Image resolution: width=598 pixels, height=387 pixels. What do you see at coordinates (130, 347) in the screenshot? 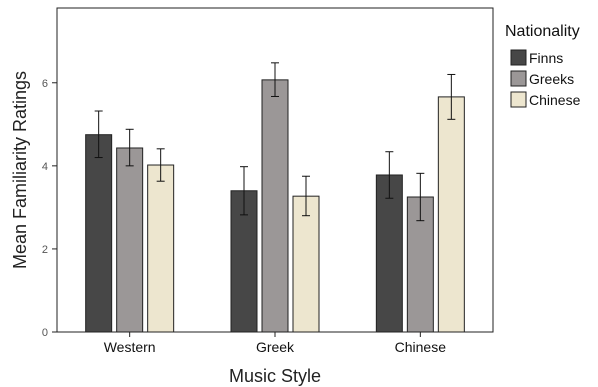
I see `x-tick-label-western: Western` at bounding box center [130, 347].